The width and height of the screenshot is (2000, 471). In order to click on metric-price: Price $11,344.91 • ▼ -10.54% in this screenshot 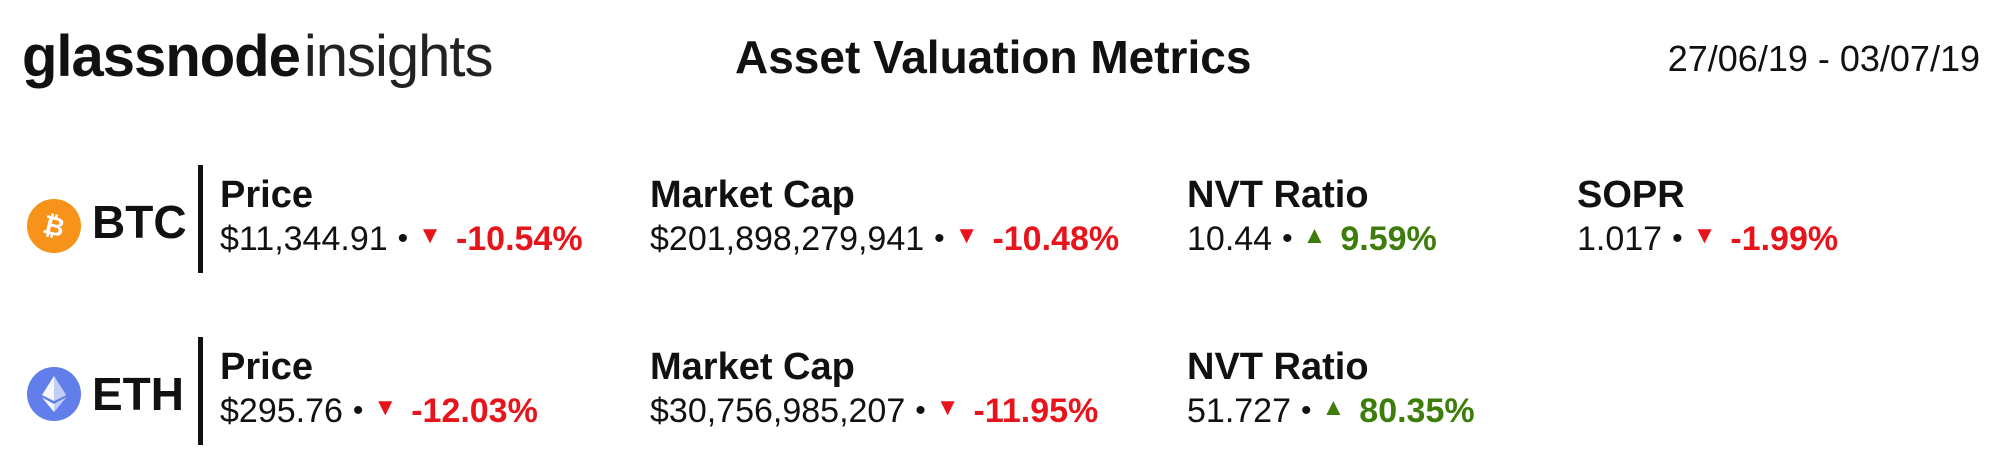, I will do `click(401, 217)`.